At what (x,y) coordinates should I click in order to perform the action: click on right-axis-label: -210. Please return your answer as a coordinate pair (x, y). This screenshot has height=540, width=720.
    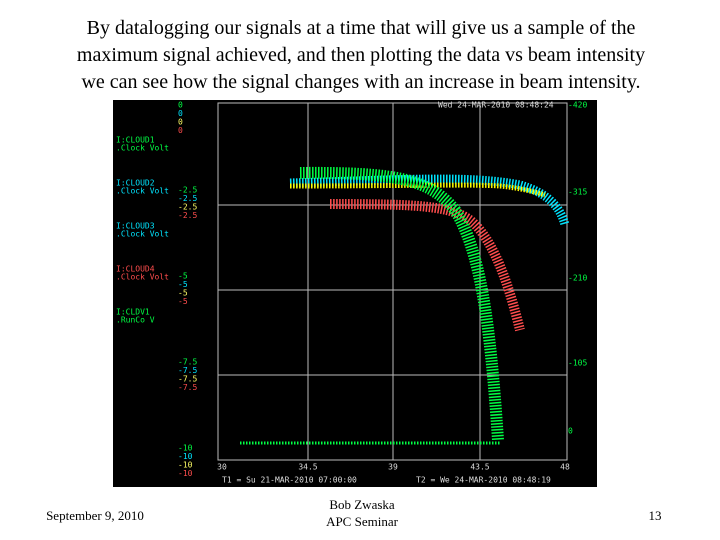
    Looking at the image, I should click on (577, 278).